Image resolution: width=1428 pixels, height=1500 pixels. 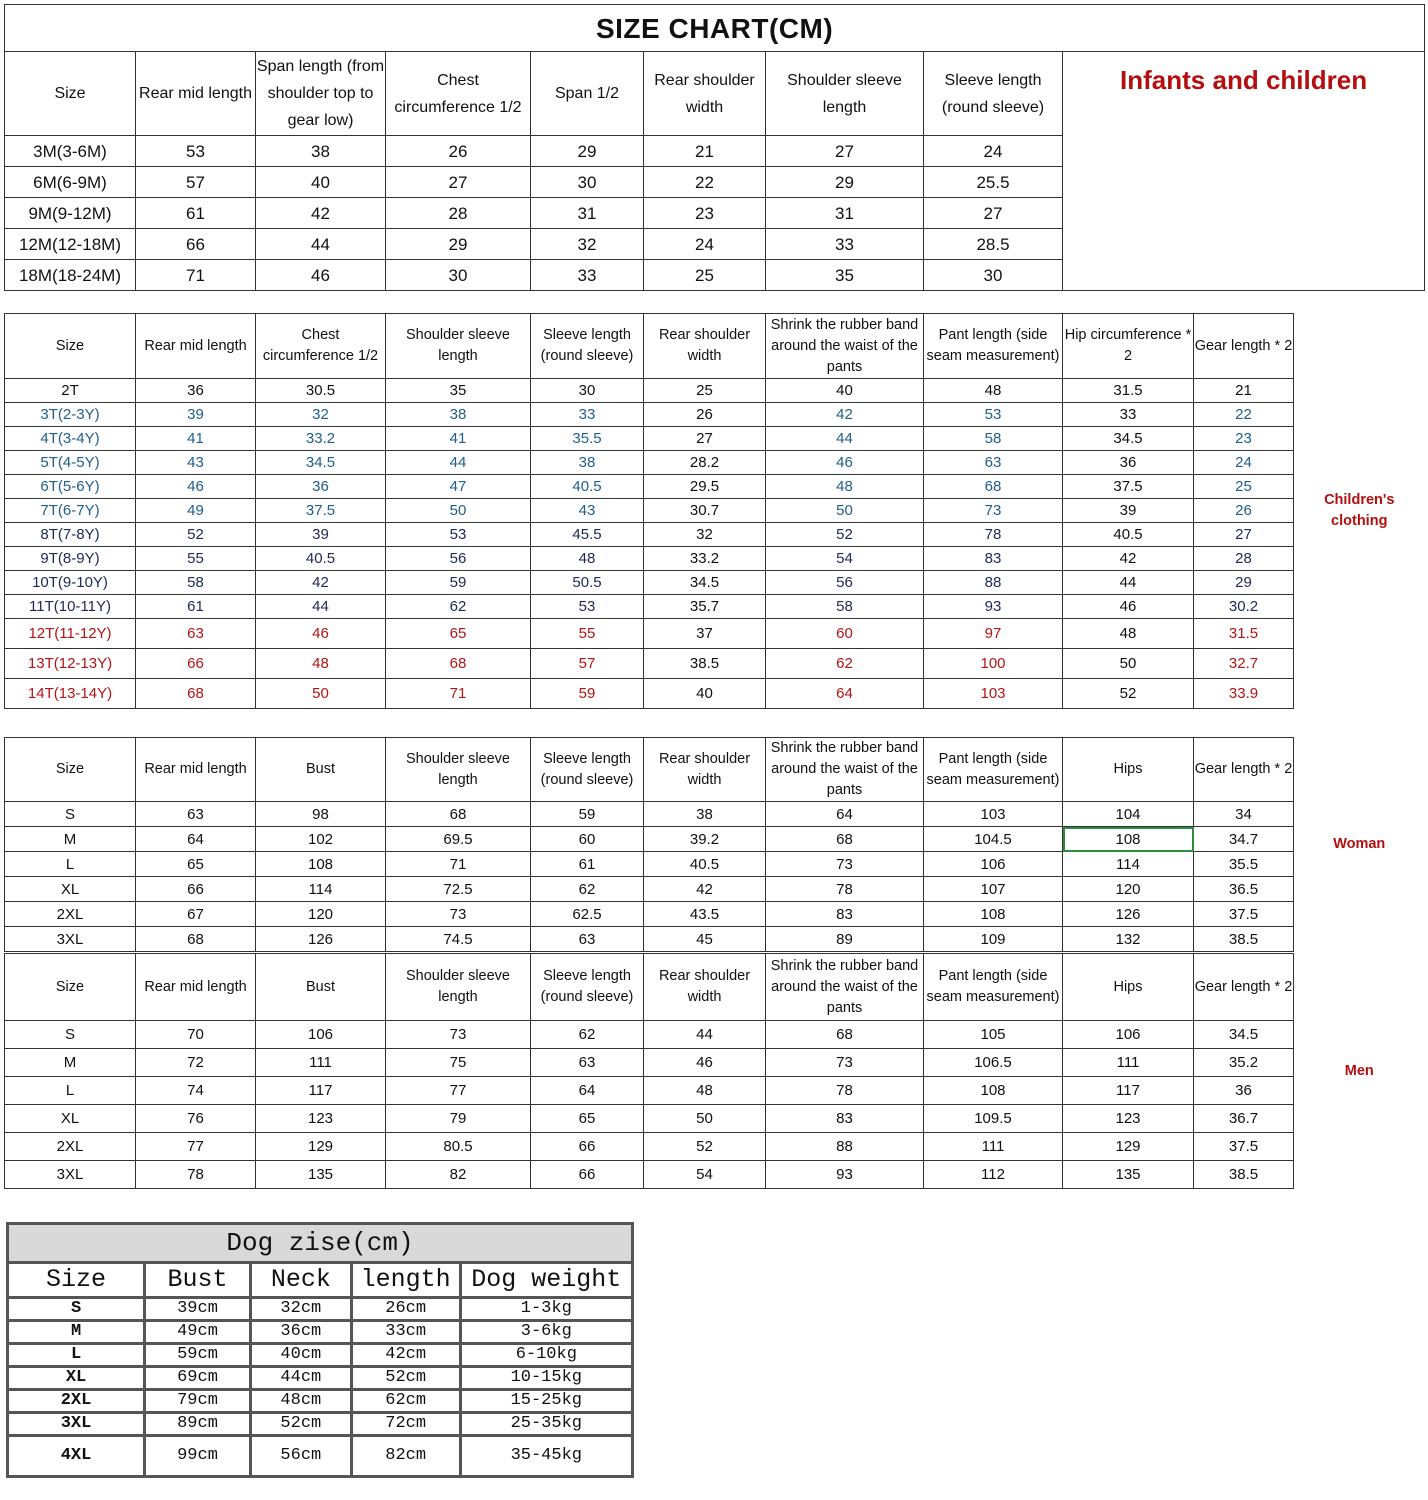 What do you see at coordinates (714, 606) in the screenshot?
I see `table-row: 11T(10-11Y) 61 44 62 53 35.7 58 93 46 30.2` at bounding box center [714, 606].